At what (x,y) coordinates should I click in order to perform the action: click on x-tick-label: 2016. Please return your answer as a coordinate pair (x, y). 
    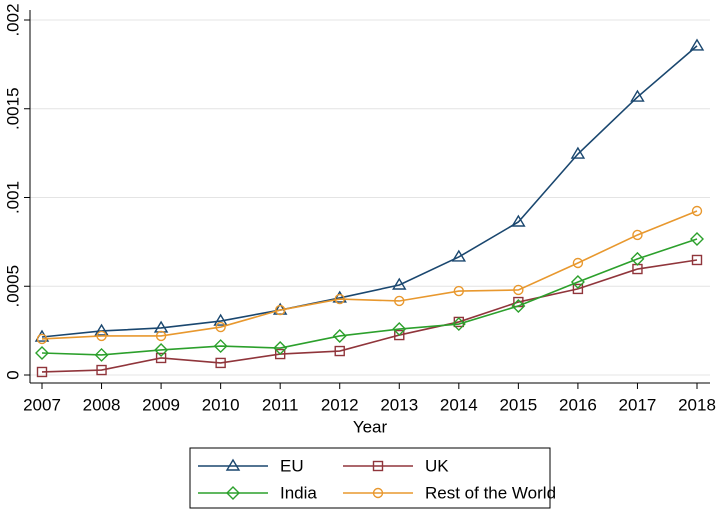
    Looking at the image, I should click on (578, 404).